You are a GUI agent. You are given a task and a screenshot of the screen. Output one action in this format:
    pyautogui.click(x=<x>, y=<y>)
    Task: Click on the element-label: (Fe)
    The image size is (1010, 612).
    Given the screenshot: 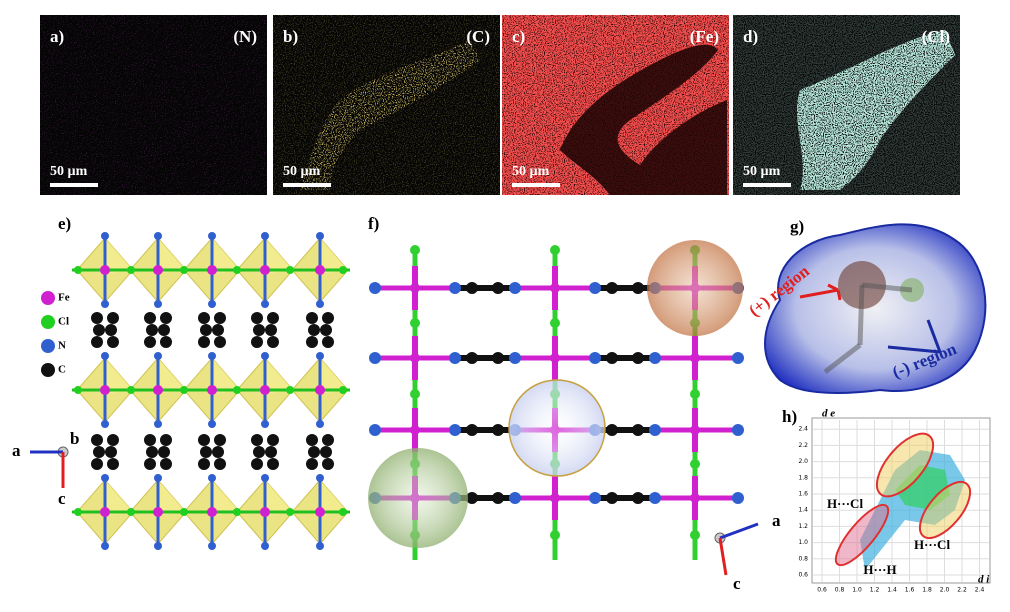 What is the action you would take?
    pyautogui.click(x=704, y=36)
    